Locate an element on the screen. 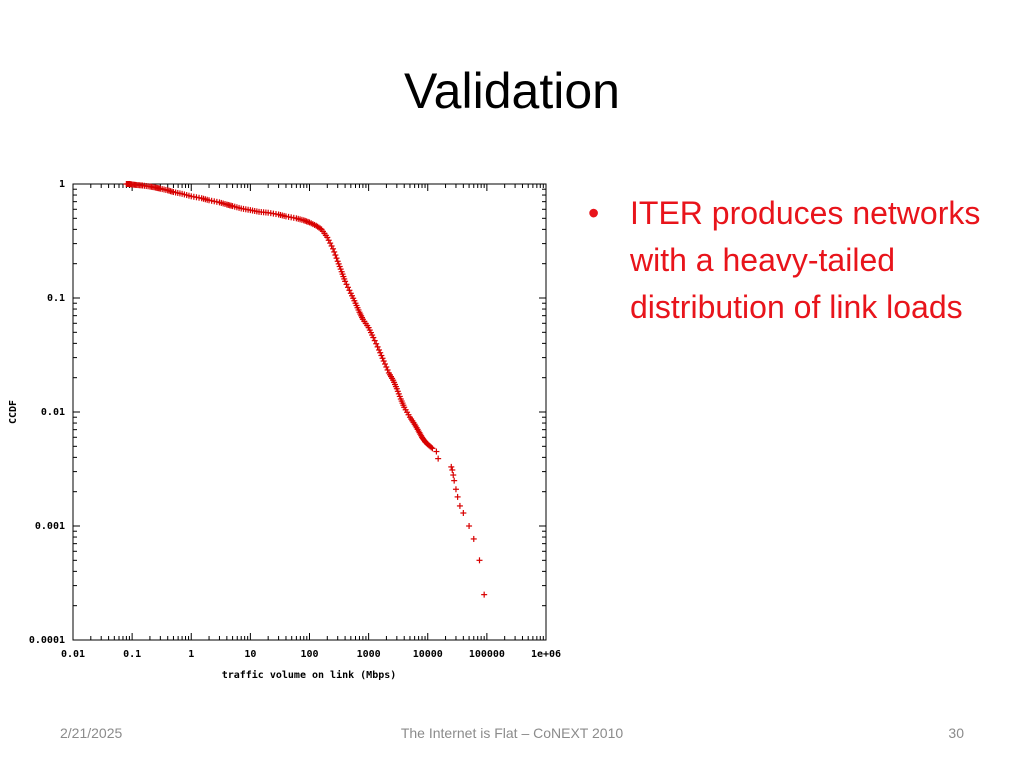 The height and width of the screenshot is (768, 1024). footer-date: 2/21/2025 is located at coordinates (91, 733).